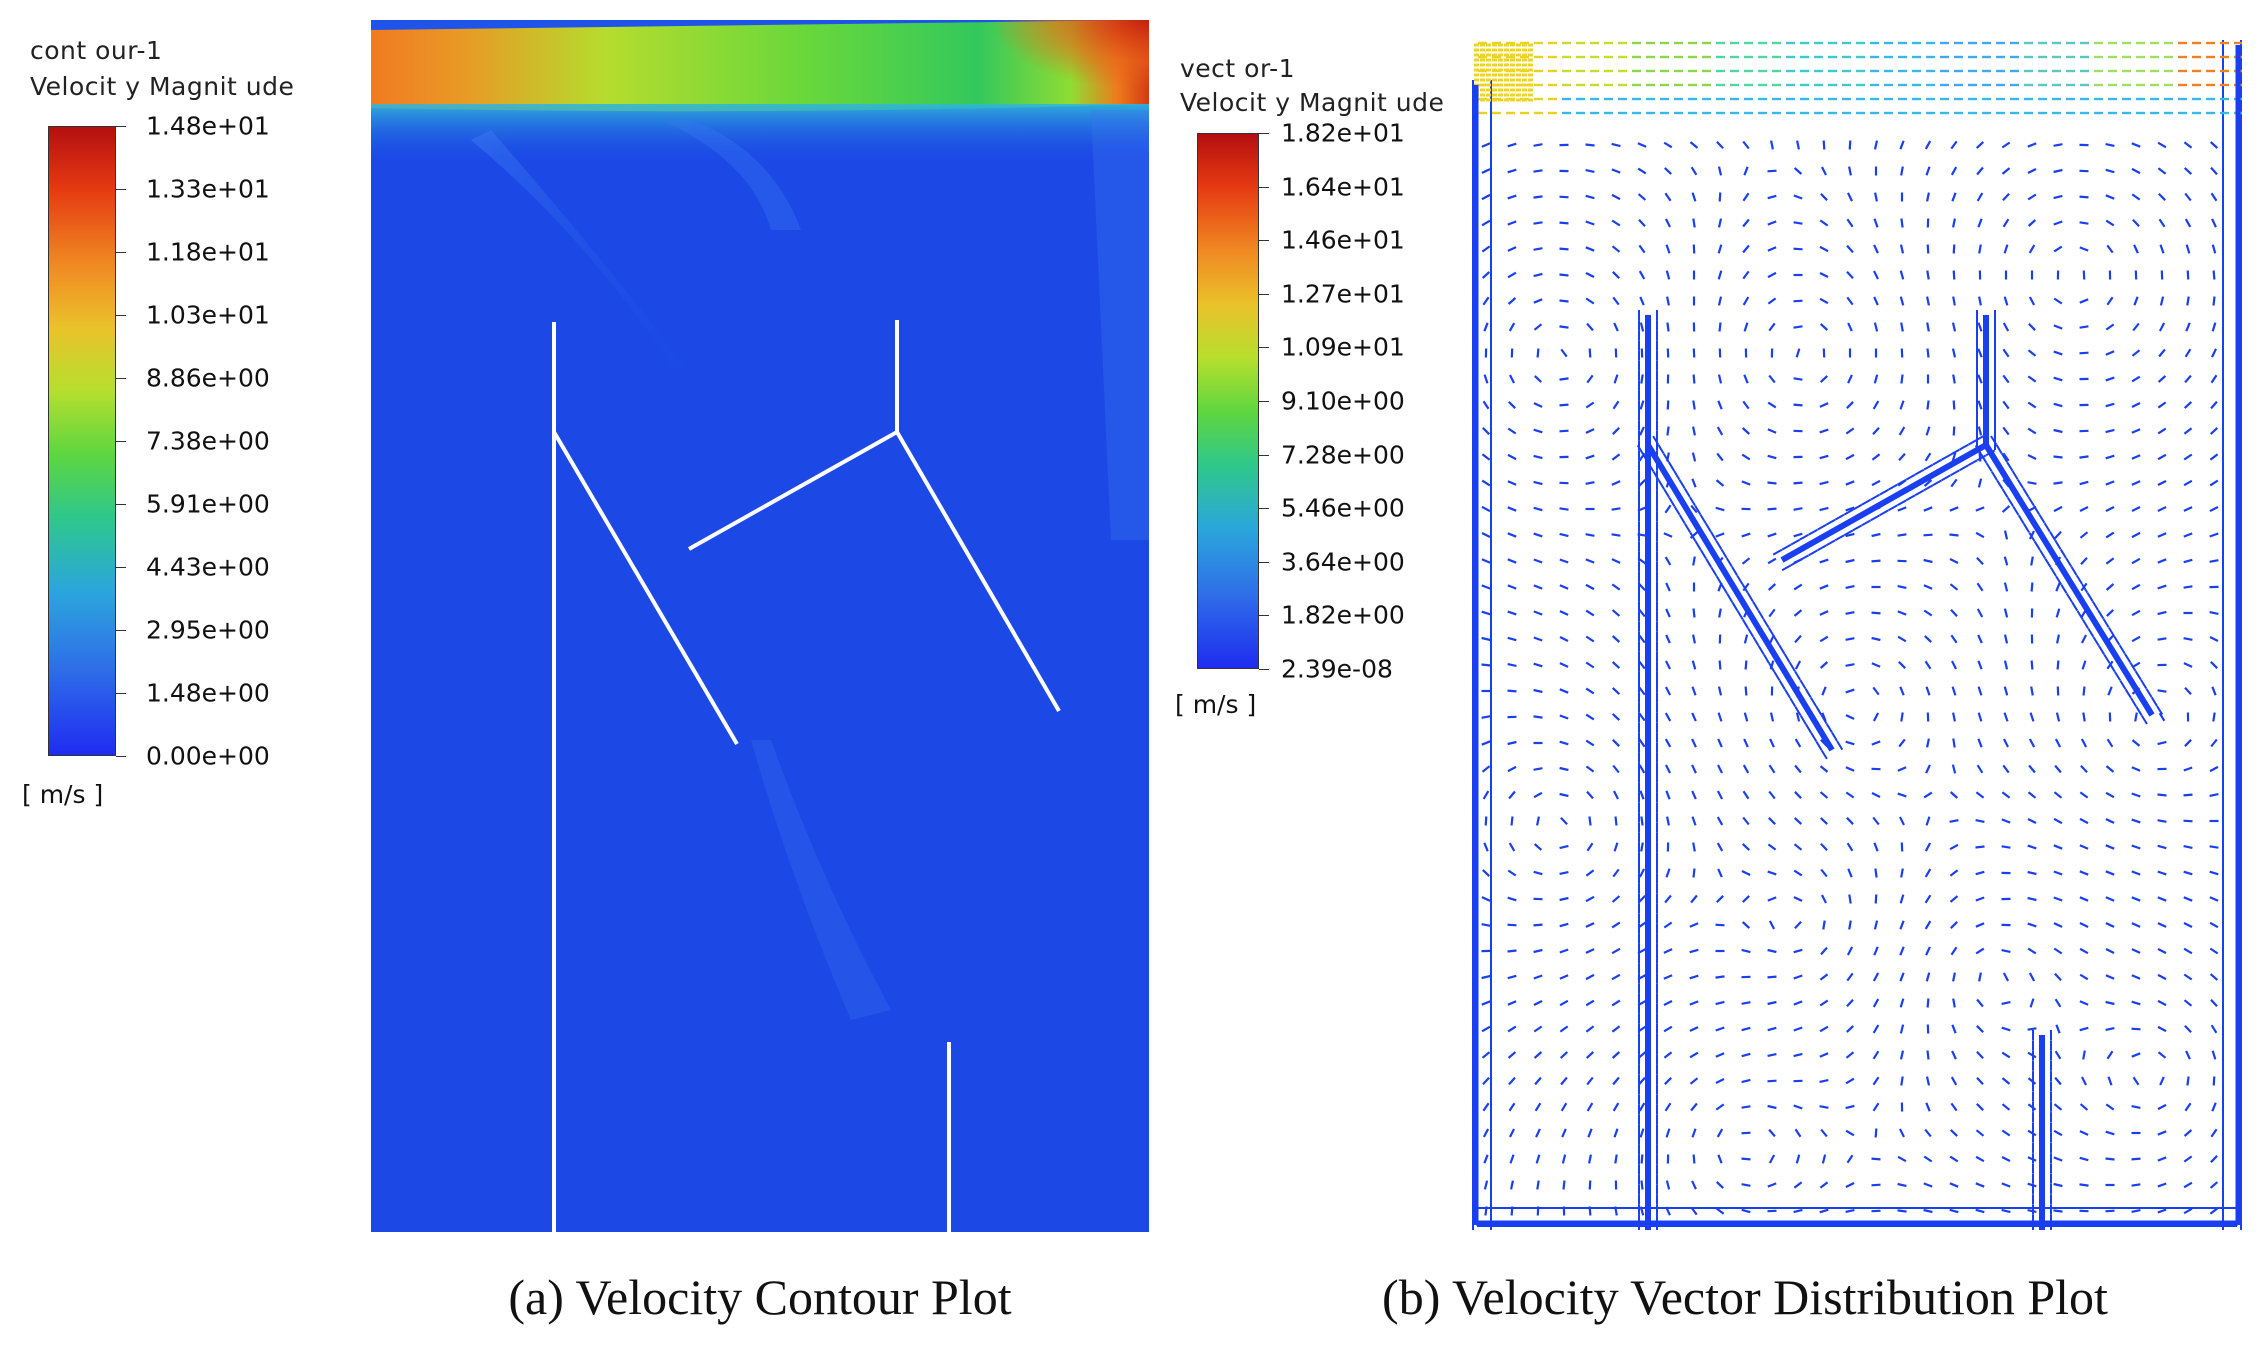 Image resolution: width=2259 pixels, height=1358 pixels. What do you see at coordinates (1337, 669) in the screenshot?
I see `vector-legend-tick-label: 2.39e-08` at bounding box center [1337, 669].